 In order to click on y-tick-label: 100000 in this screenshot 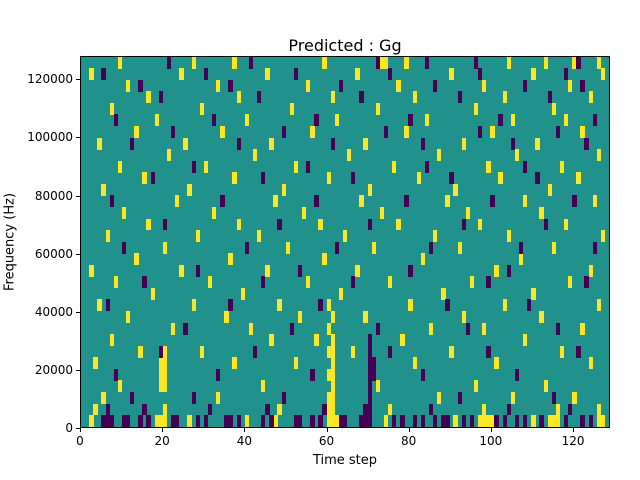, I will do `click(50, 137)`.